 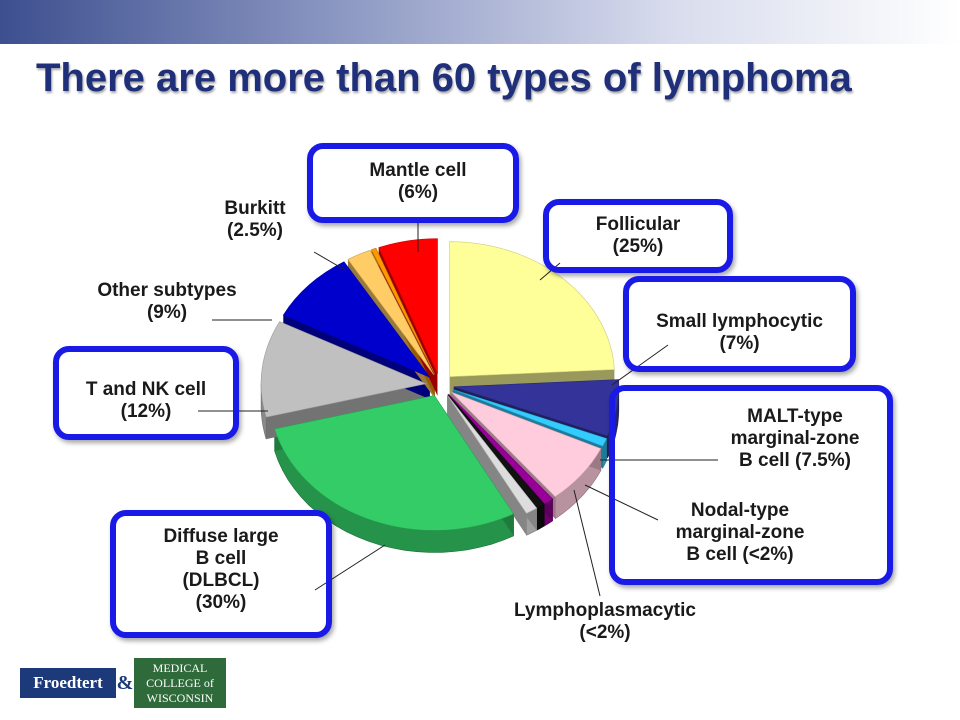 What do you see at coordinates (751, 485) in the screenshot?
I see `callout-box-marginal-zone` at bounding box center [751, 485].